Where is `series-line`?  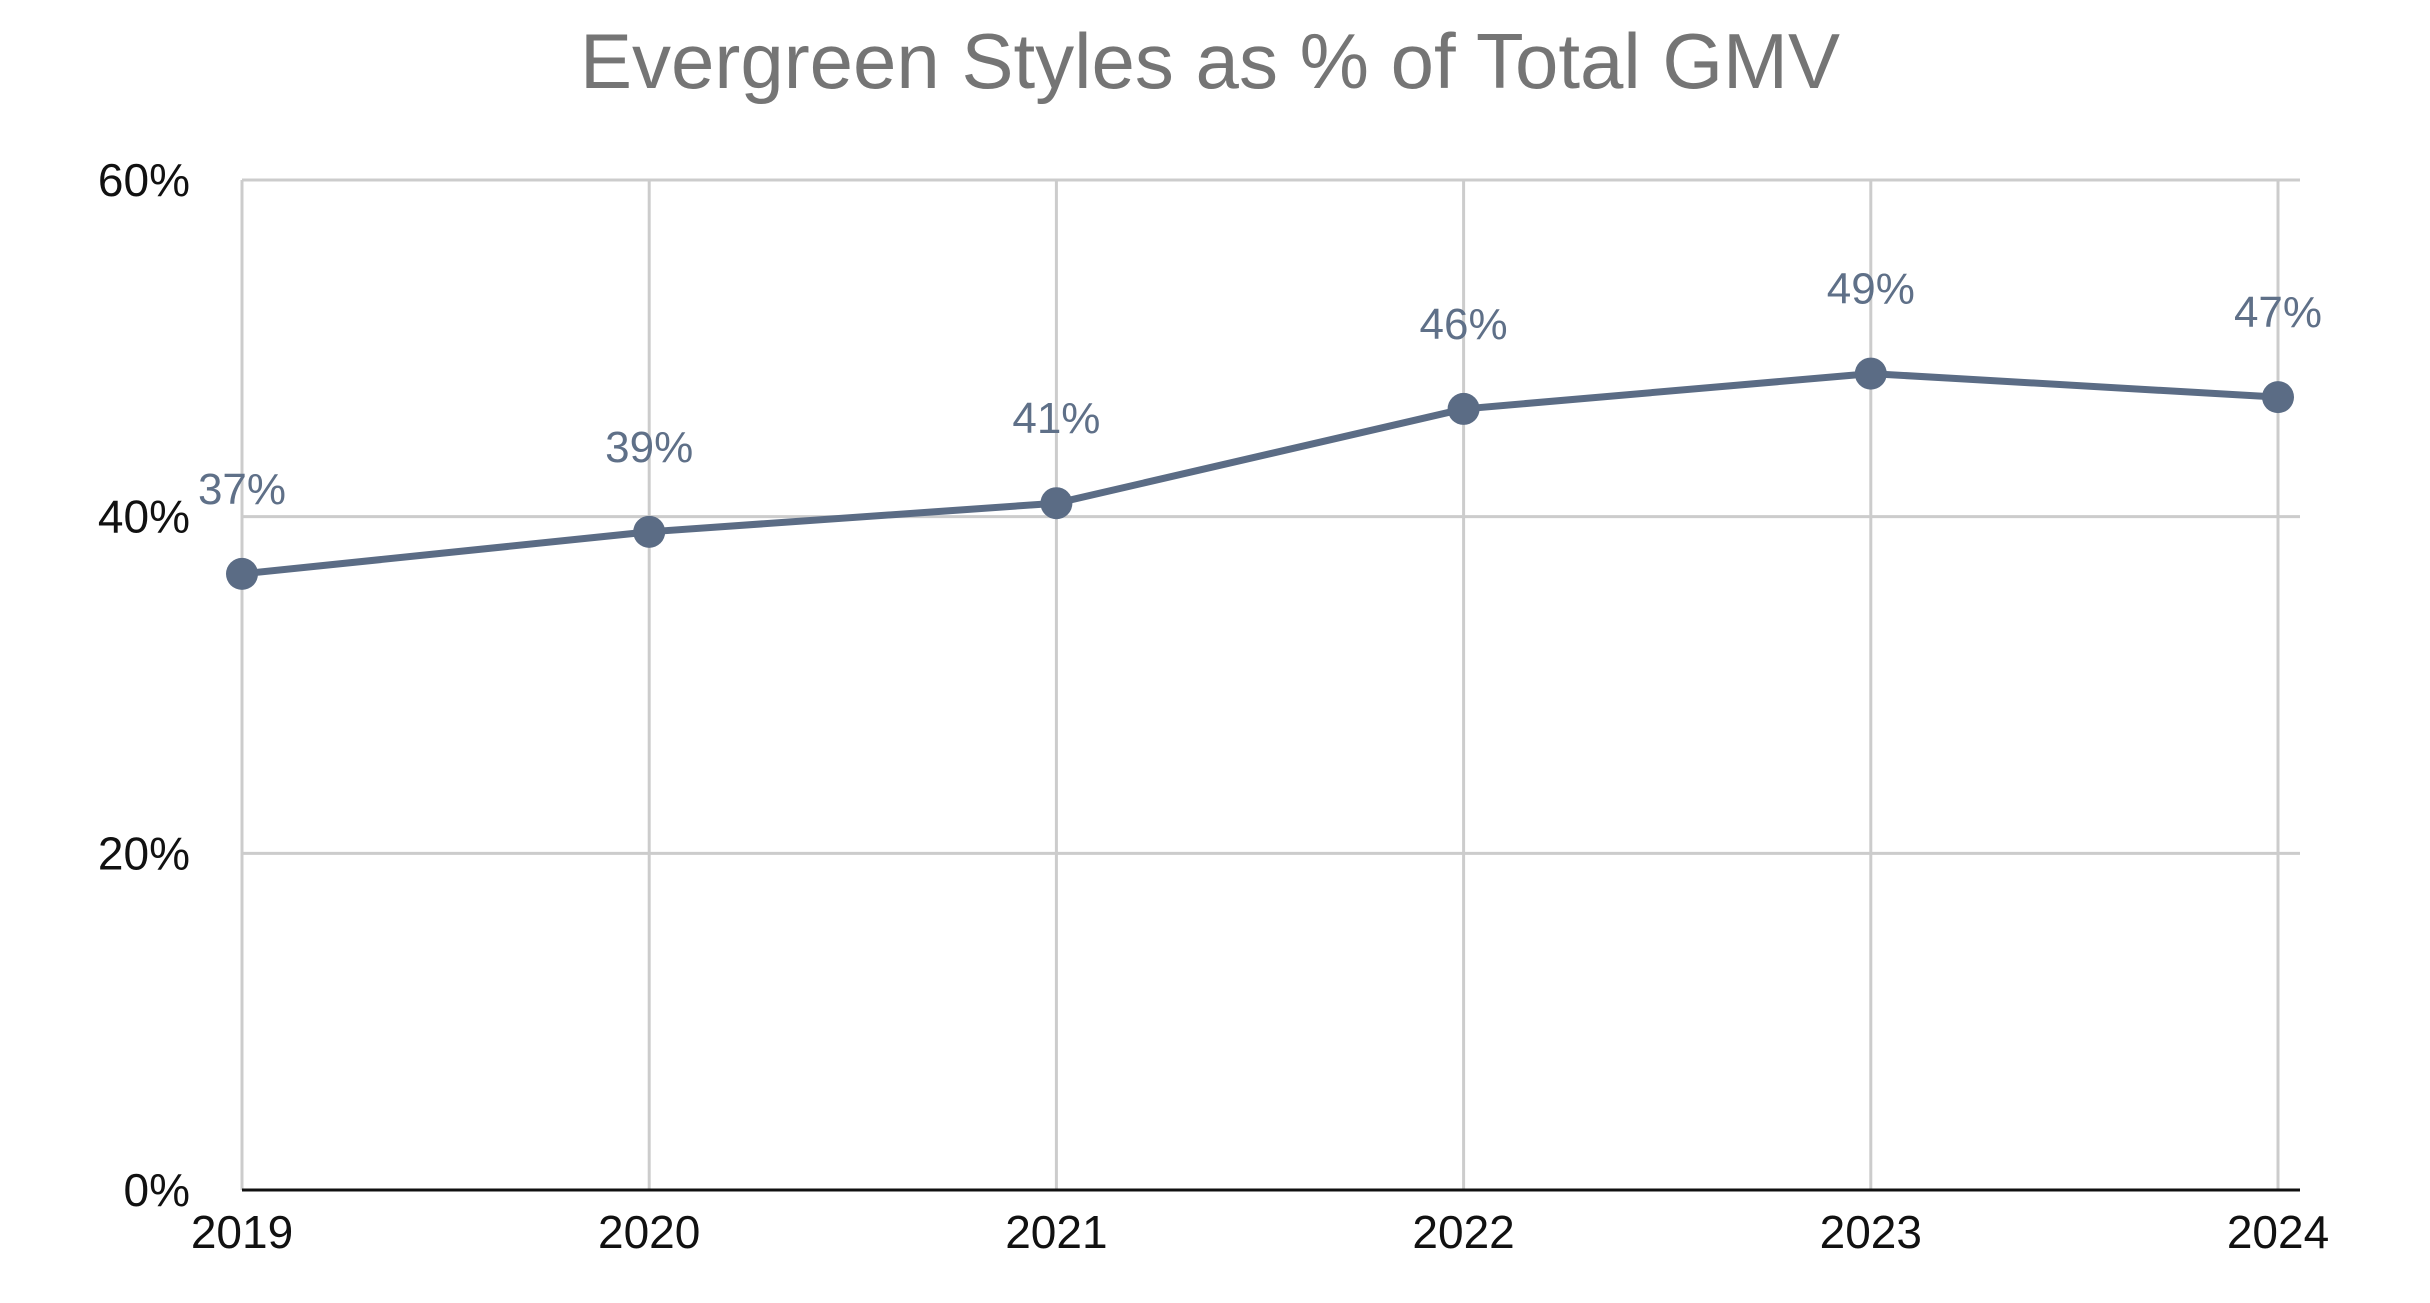 series-line is located at coordinates (1260, 474).